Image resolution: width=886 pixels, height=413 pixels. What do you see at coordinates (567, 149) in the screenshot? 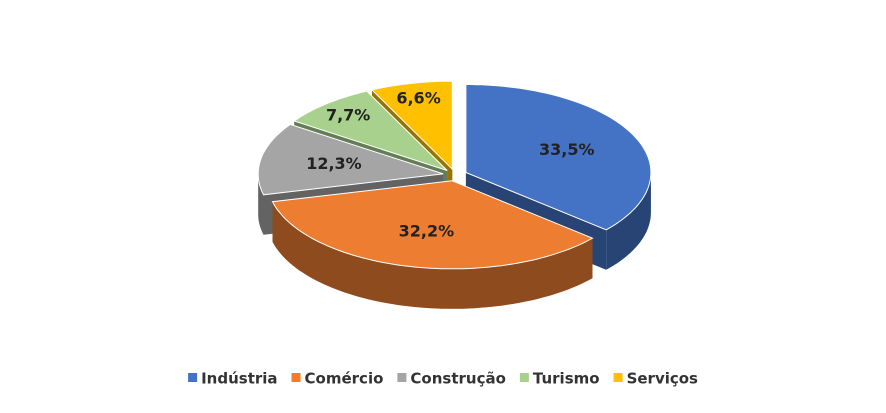
I see `data-label: 33,5%` at bounding box center [567, 149].